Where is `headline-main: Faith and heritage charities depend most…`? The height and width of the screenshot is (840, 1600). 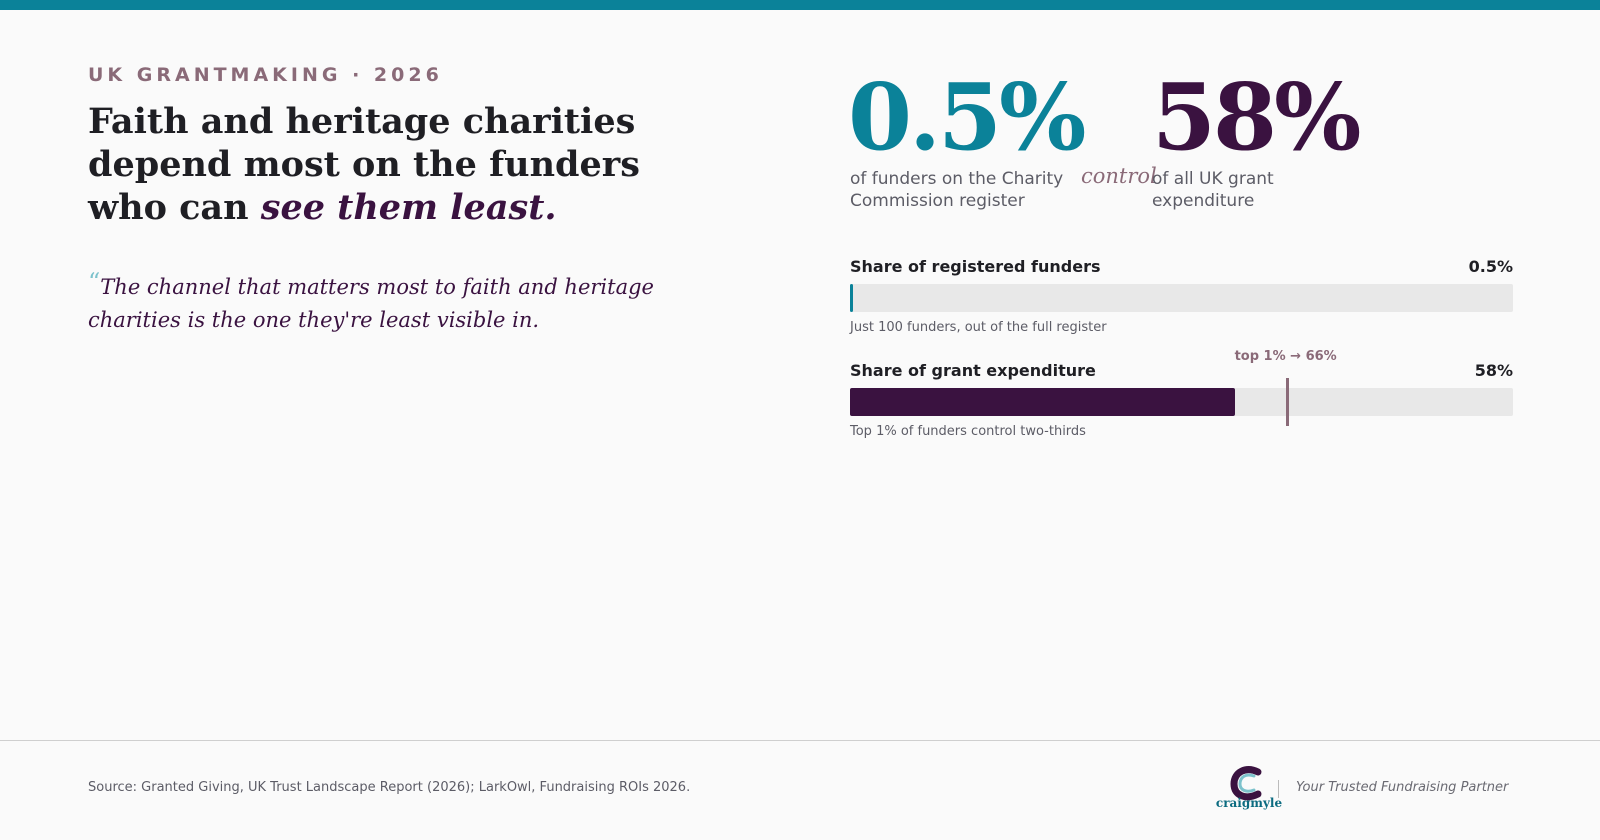
headline-main: Faith and heritage charities depend most… is located at coordinates (364, 164).